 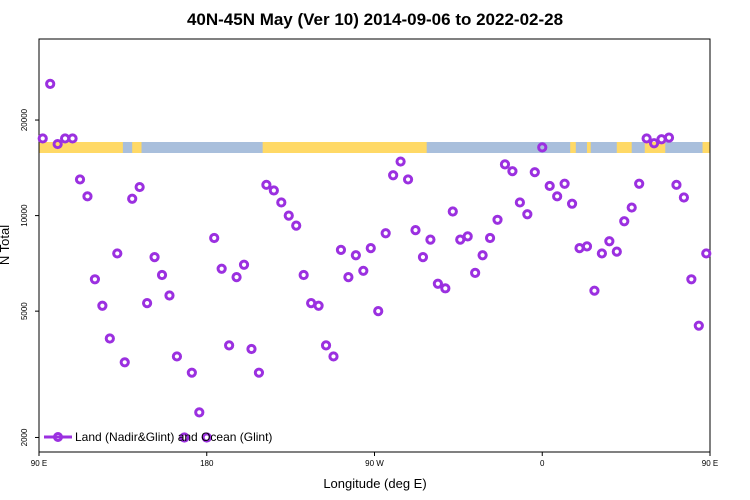 I want to click on y-tick-label: 2000, so click(x=24, y=437).